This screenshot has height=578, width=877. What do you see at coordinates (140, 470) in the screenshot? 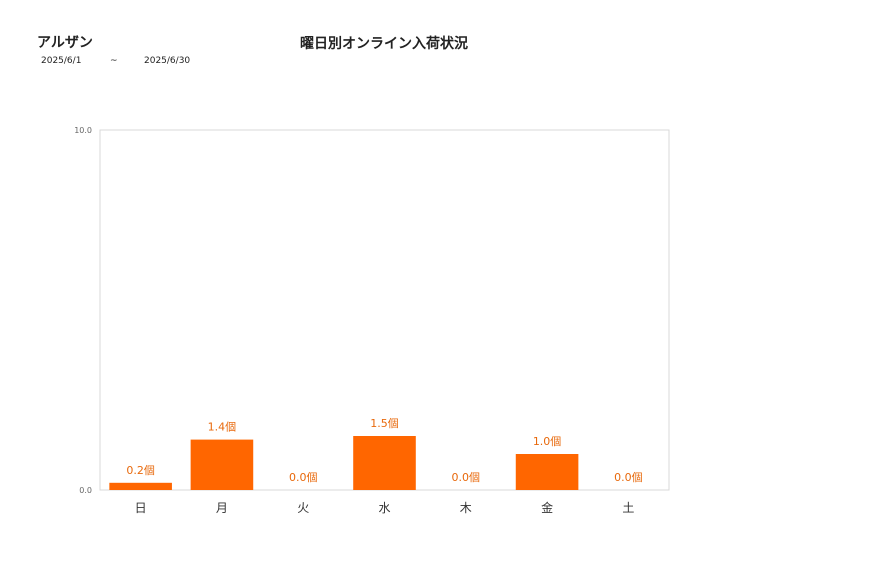
I see `data-label-0: 0.2個` at bounding box center [140, 470].